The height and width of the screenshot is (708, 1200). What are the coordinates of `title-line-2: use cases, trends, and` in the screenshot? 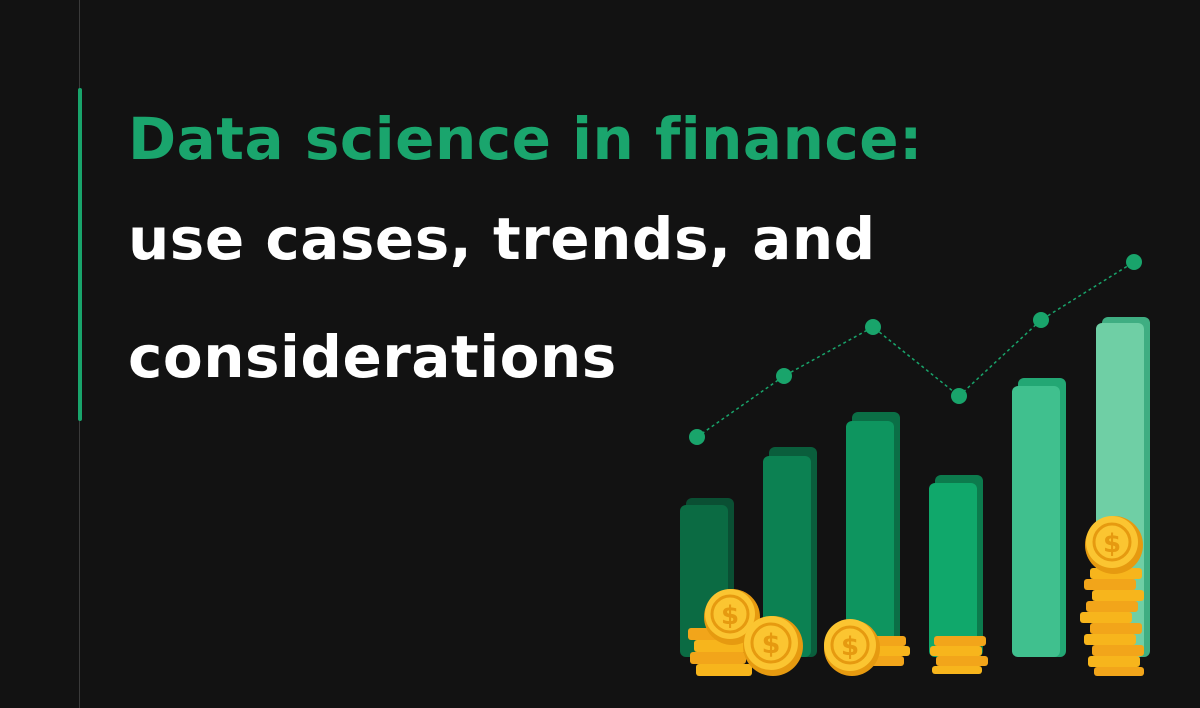 It's located at (502, 239).